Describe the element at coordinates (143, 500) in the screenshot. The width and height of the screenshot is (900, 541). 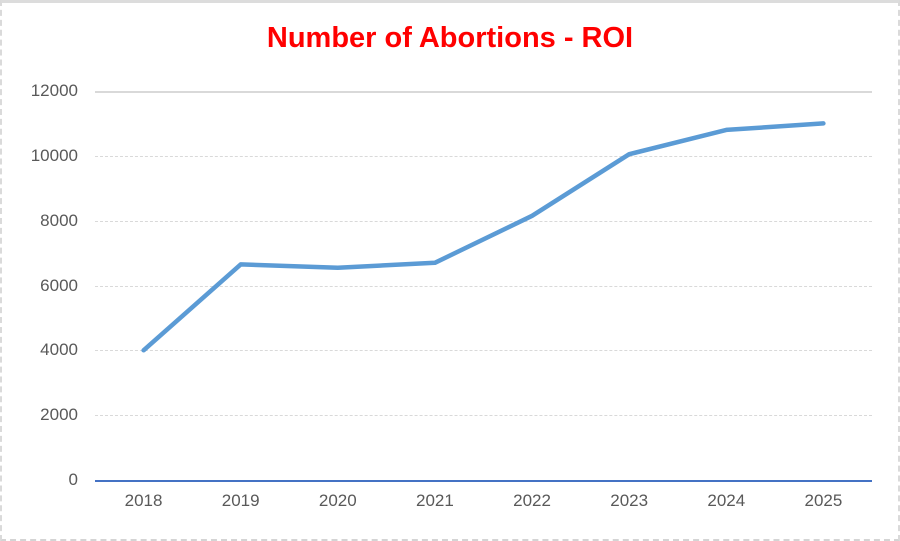
I see `x-tick-label: 2018` at that location.